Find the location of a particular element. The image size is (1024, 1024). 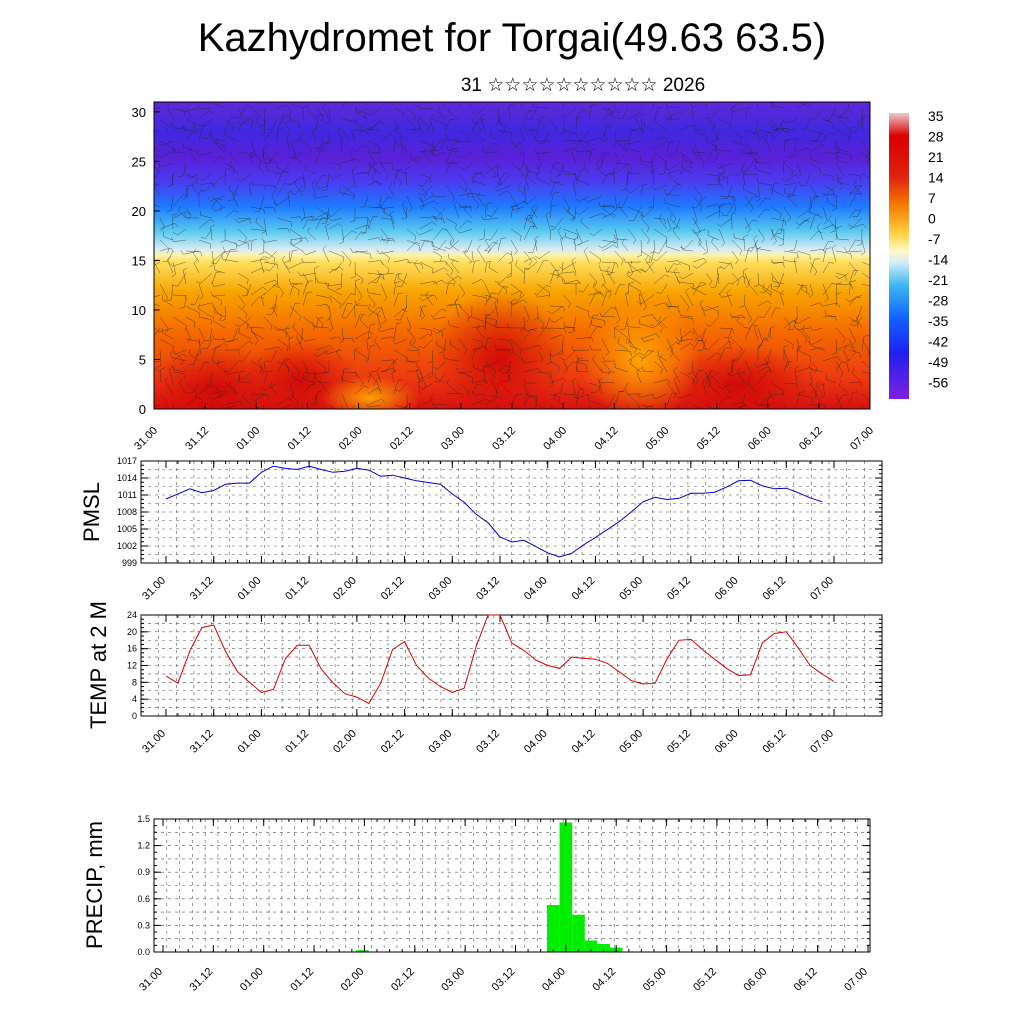

mild-blob is located at coordinates (370, 392).